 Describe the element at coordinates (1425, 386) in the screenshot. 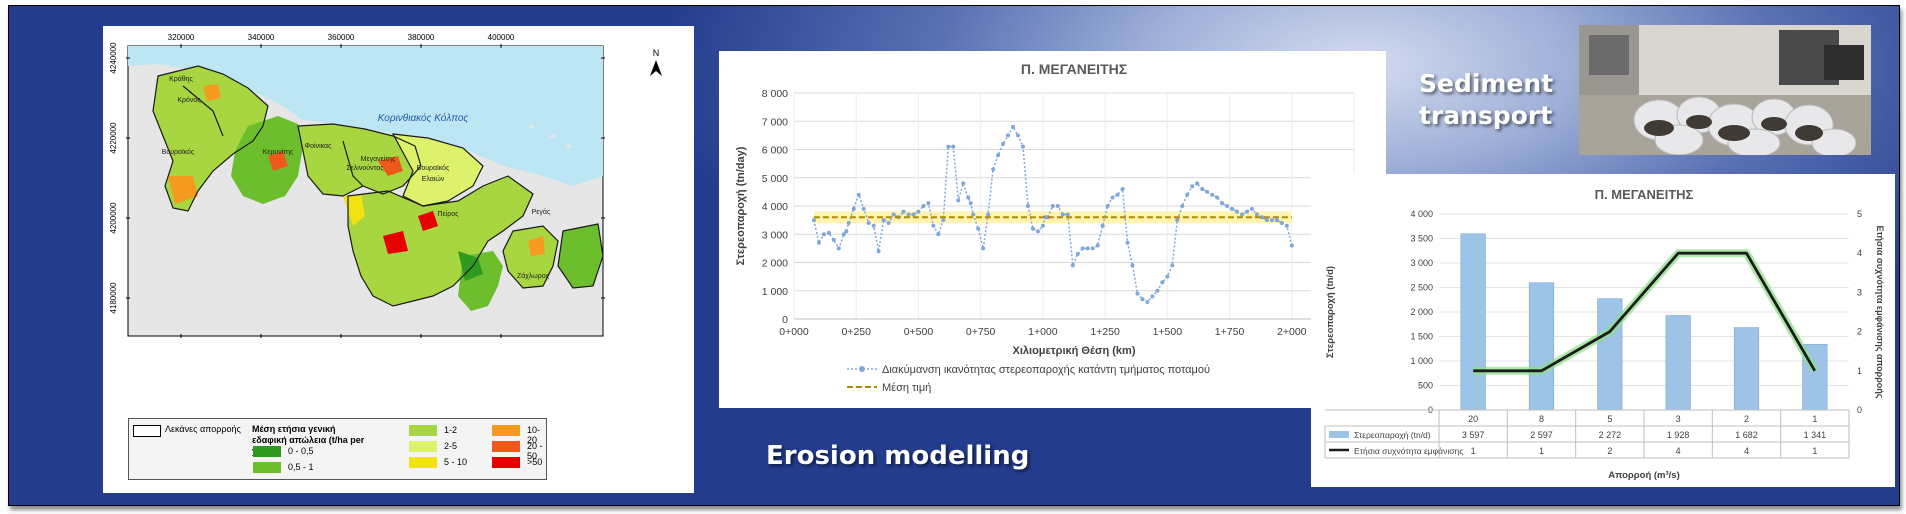

I see `bar-chart-y-tick: 500` at that location.